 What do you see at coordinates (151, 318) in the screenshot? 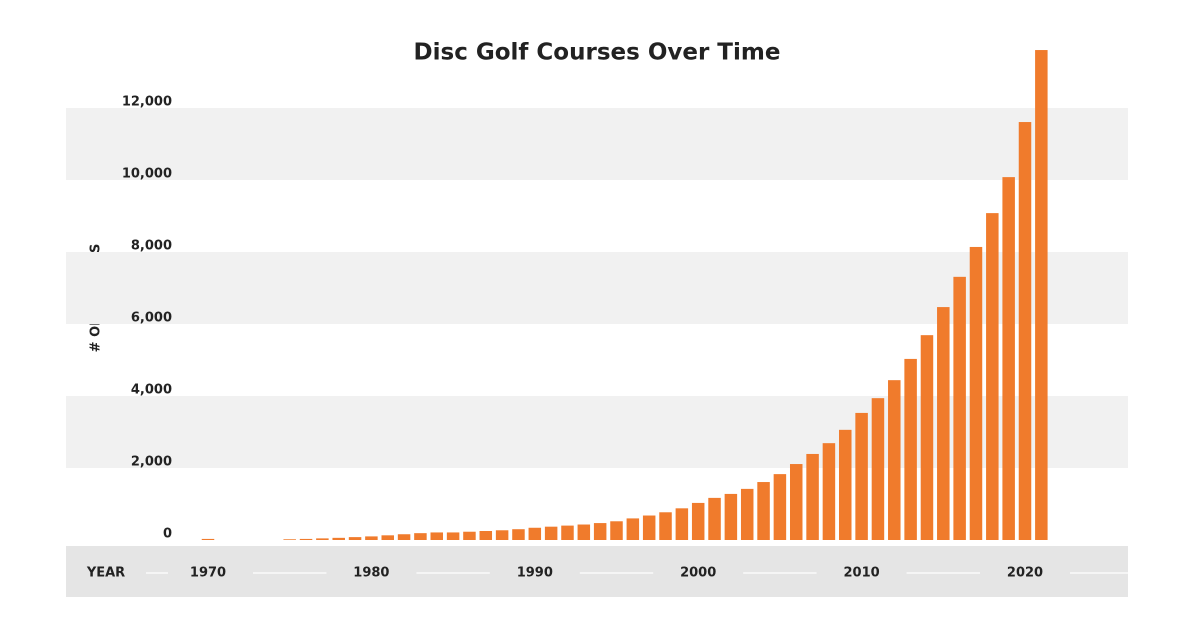
I see `y-tick-label: 6,000` at bounding box center [151, 318].